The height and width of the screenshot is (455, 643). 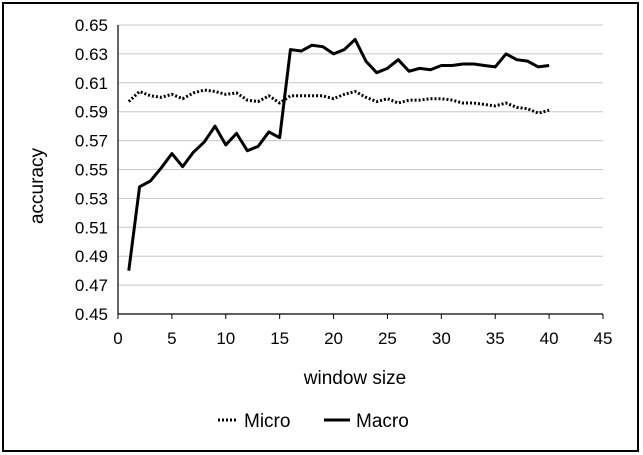 What do you see at coordinates (387, 338) in the screenshot?
I see `x-tick-label: 25` at bounding box center [387, 338].